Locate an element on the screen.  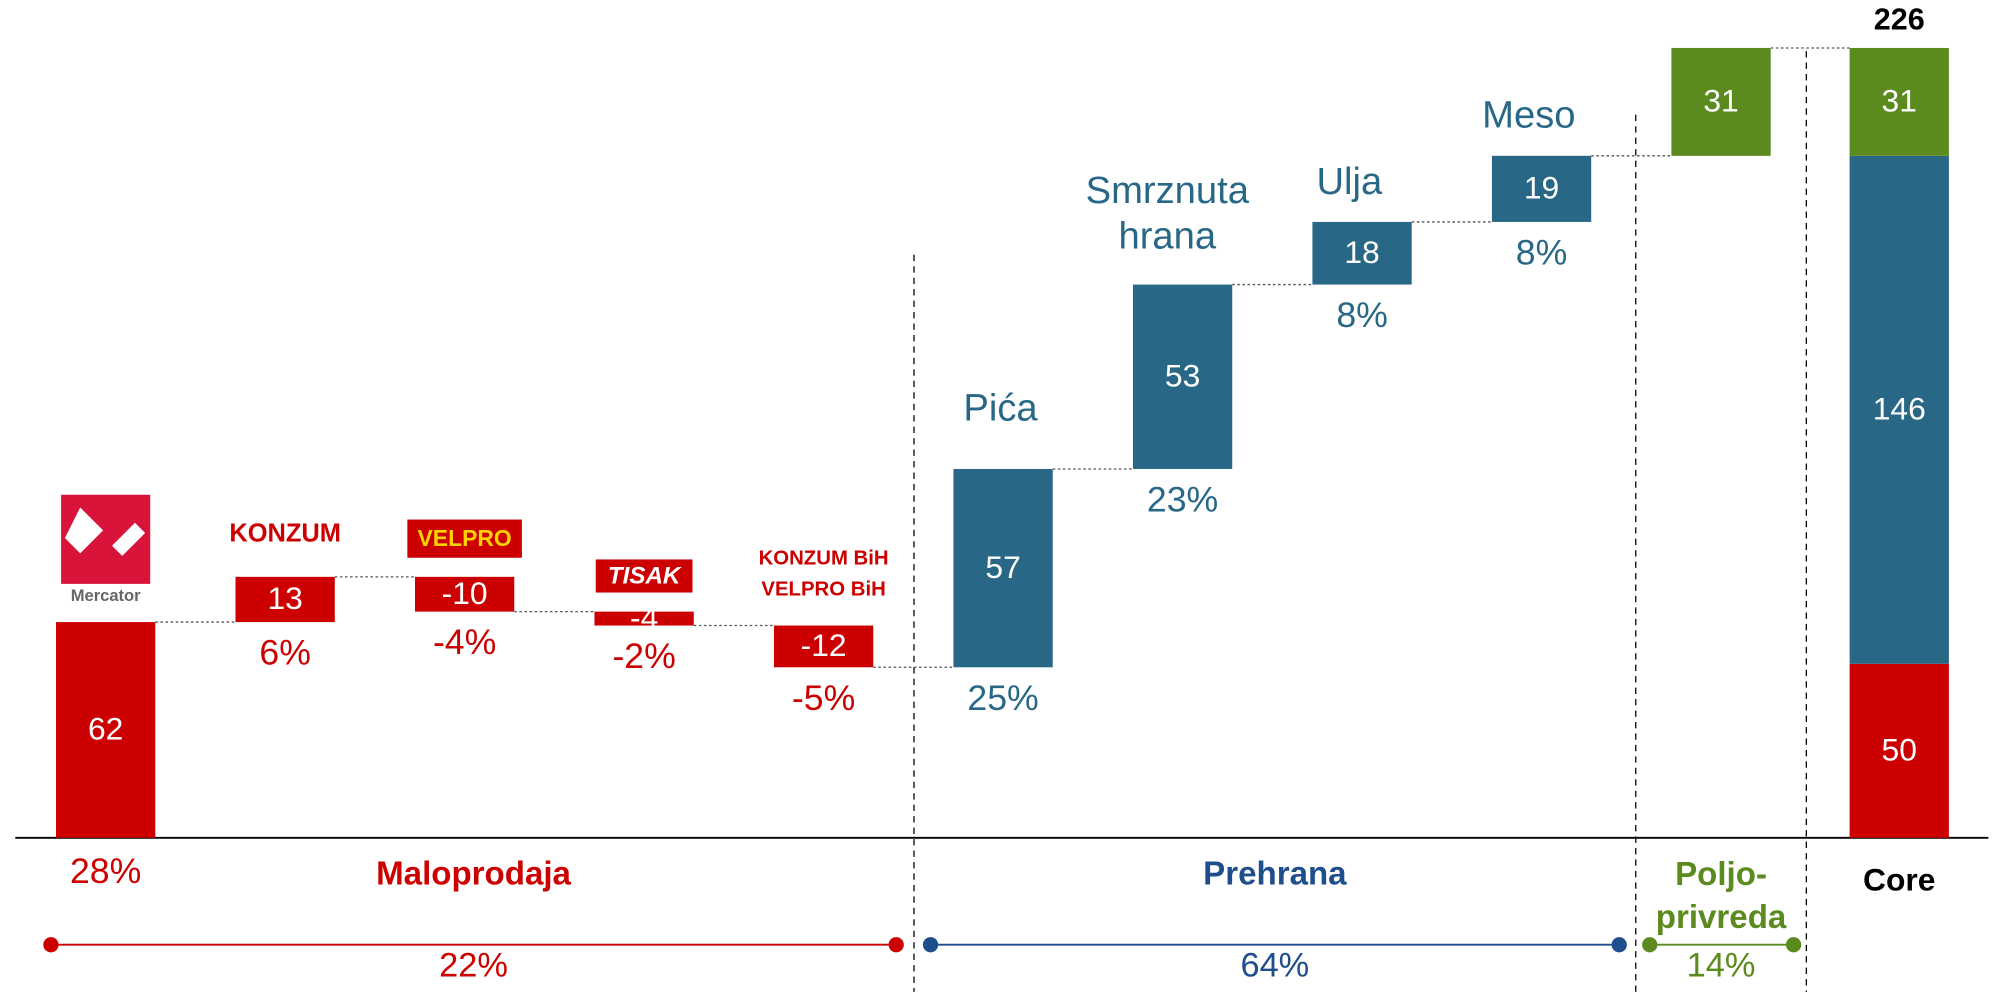
group-share: 22% is located at coordinates (473, 966).